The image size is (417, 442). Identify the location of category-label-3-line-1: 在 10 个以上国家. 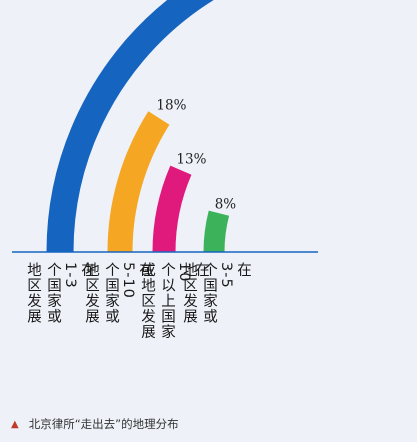
(184, 301).